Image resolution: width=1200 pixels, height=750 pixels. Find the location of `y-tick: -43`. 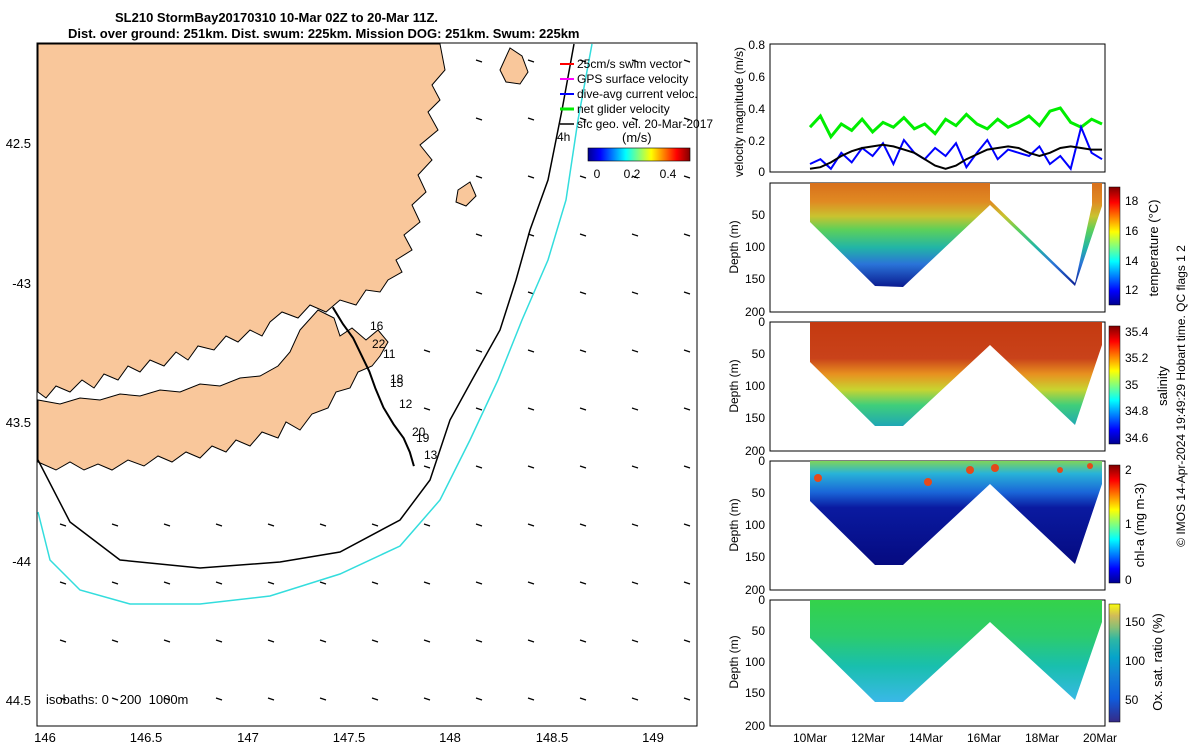

y-tick: -43 is located at coordinates (21, 283).